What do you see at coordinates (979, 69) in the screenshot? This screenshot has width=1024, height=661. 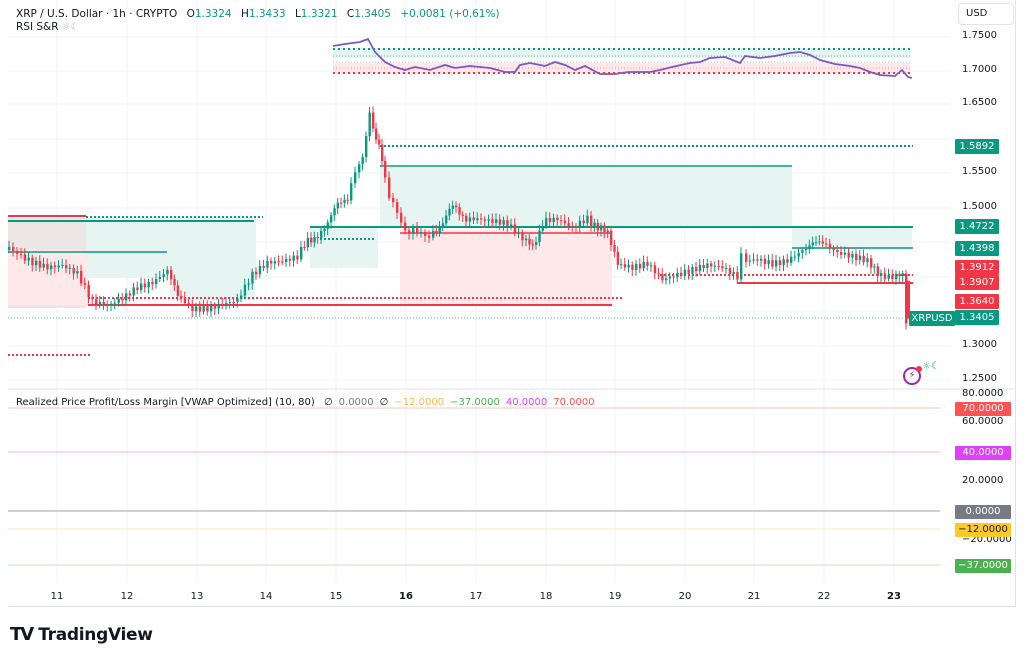 I see `price-tick-label: 1.7000` at bounding box center [979, 69].